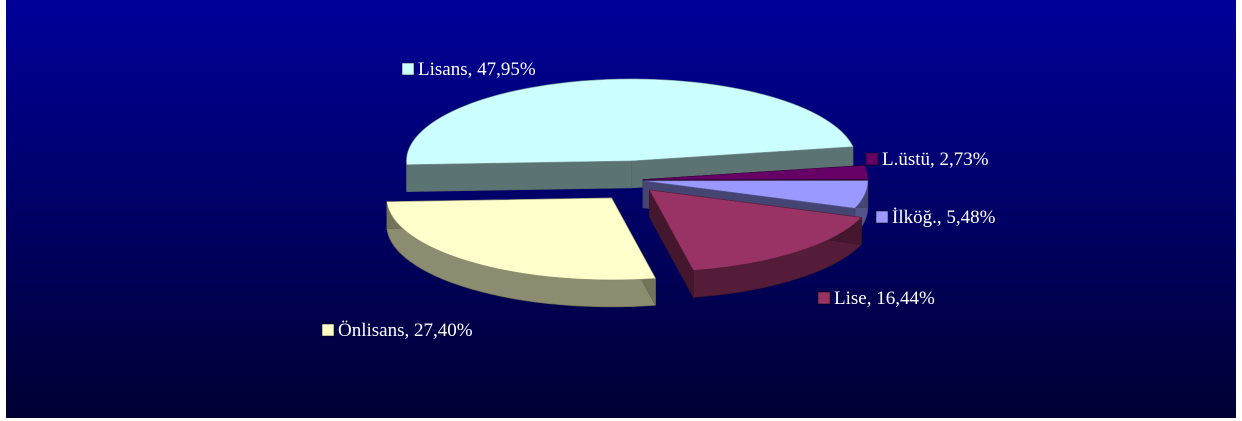  I want to click on pie-slice-lisans, so click(630, 135).